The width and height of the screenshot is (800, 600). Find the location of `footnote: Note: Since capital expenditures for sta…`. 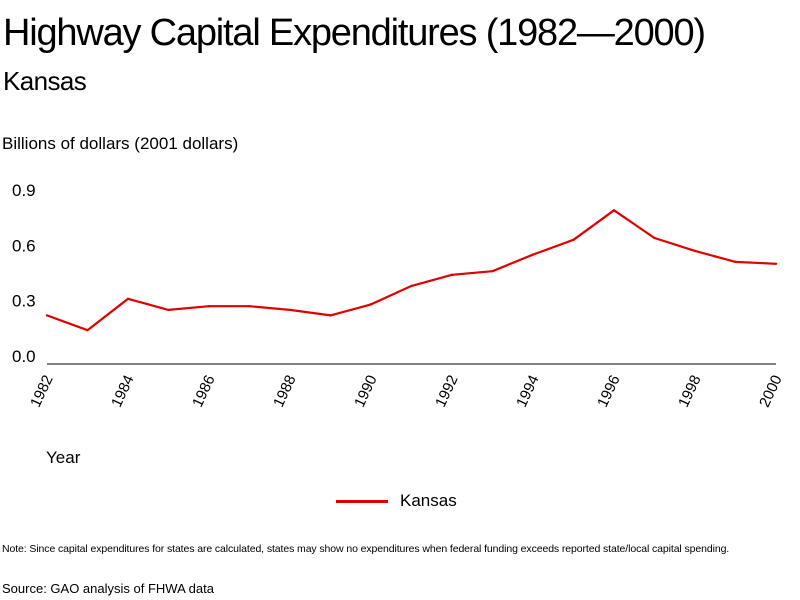

footnote: Note: Since capital expenditures for sta… is located at coordinates (366, 549).